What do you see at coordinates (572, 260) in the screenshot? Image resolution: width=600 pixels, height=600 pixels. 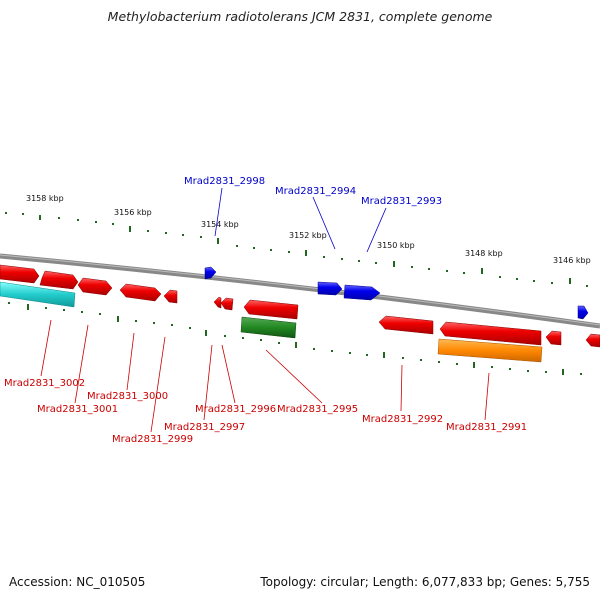 I see `tick-label: 3146 kbp` at bounding box center [572, 260].